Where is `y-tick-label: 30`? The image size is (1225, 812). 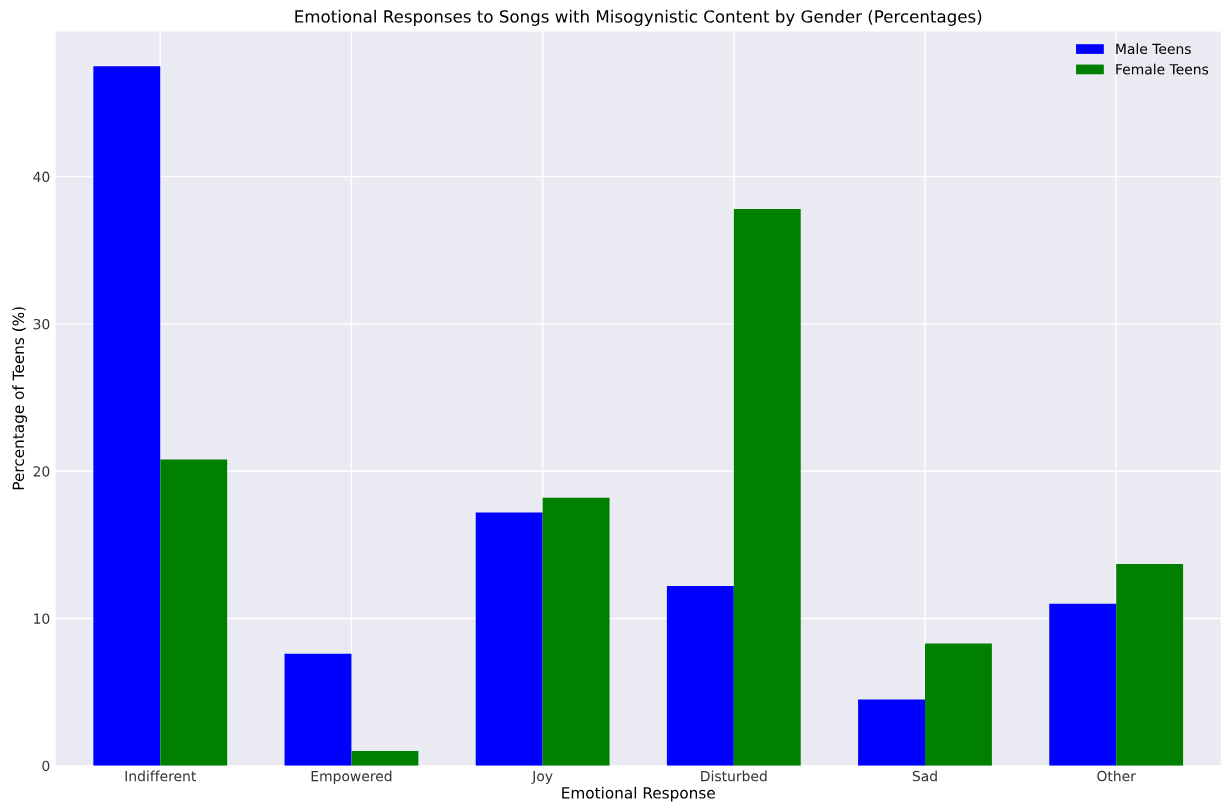 y-tick-label: 30 is located at coordinates (41, 324).